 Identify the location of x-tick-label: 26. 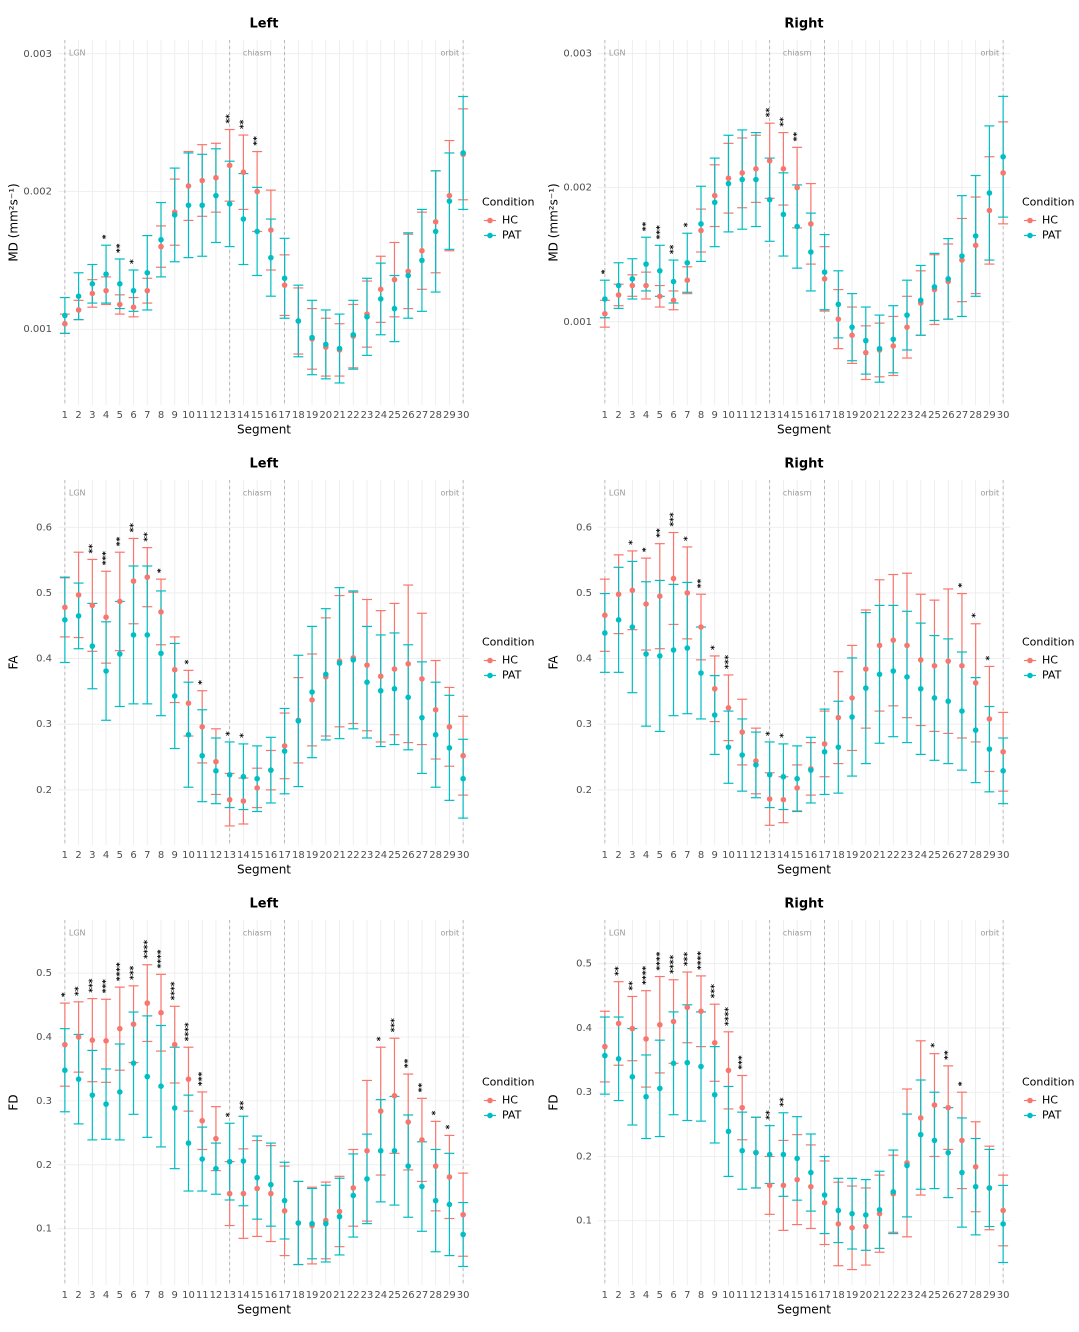
(948, 855).